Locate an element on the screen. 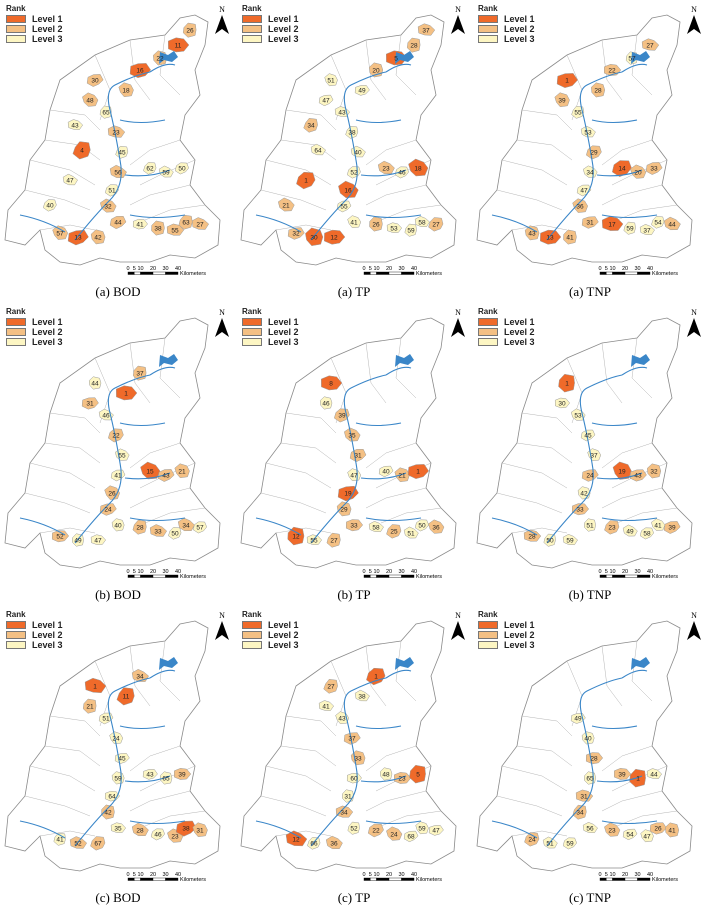 This screenshot has width=708, height=909. subbasin-label: 21 is located at coordinates (182, 472).